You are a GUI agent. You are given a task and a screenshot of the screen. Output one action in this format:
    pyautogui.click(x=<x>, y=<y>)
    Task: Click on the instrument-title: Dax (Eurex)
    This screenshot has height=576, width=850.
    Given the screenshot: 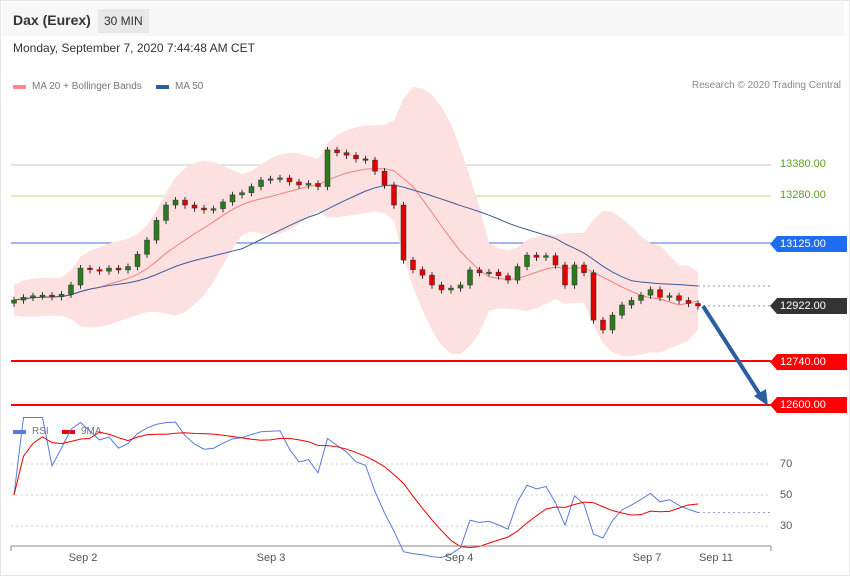 What is the action you would take?
    pyautogui.click(x=52, y=20)
    